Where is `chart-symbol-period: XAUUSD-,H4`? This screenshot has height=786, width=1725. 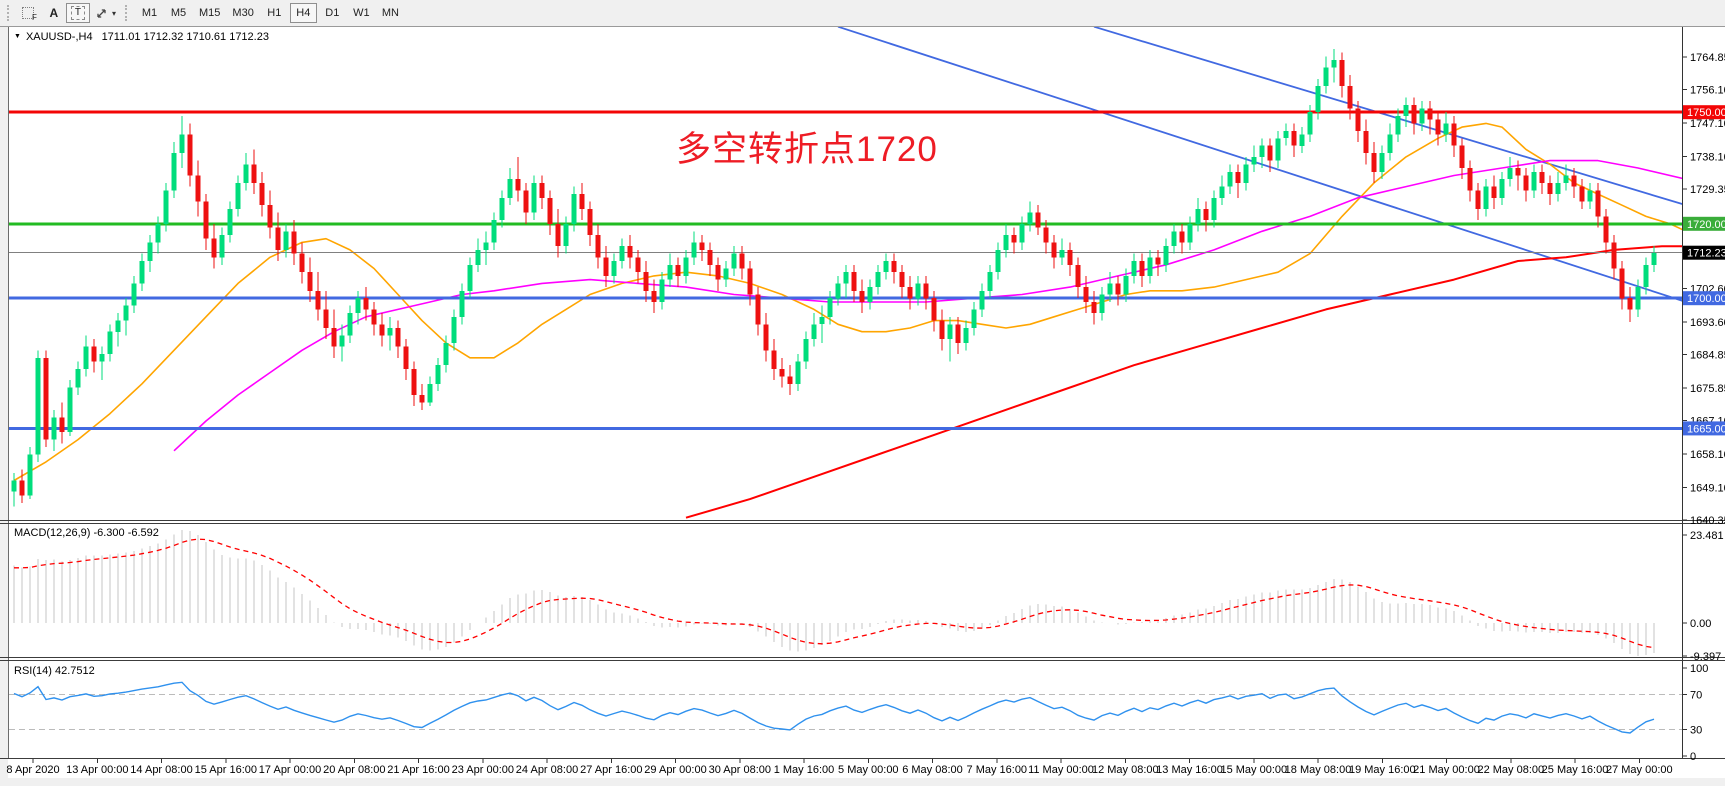
chart-symbol-period: XAUUSD-,H4 is located at coordinates (59, 37).